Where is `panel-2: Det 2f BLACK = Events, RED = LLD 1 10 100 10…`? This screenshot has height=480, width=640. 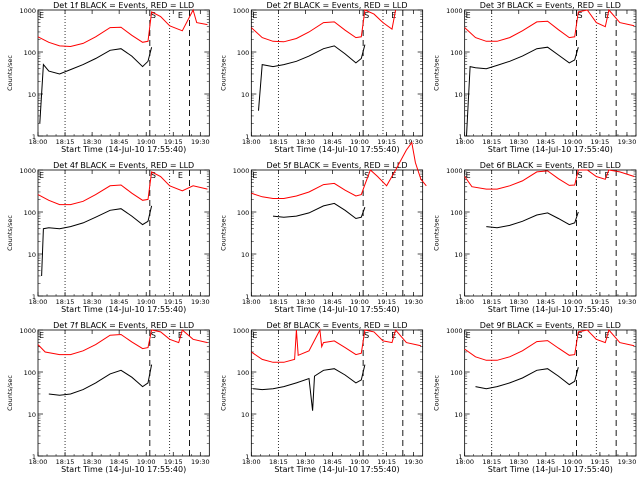 panel-2: Det 2f BLACK = Events, RED = LLD 1 10 100 10… is located at coordinates (321, 77).